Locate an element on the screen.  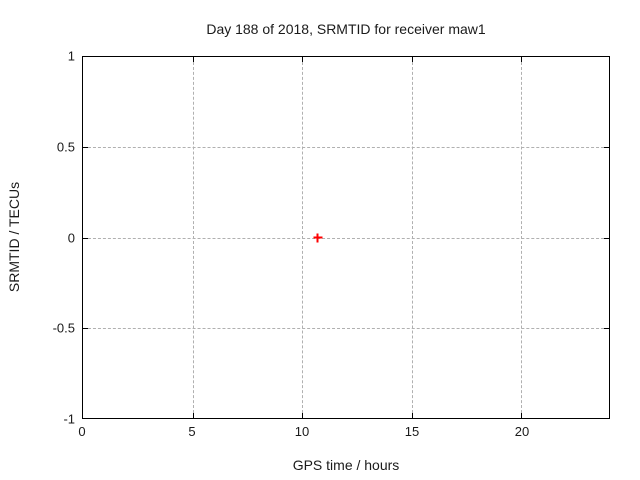
x-tick-label: 10 is located at coordinates (302, 431).